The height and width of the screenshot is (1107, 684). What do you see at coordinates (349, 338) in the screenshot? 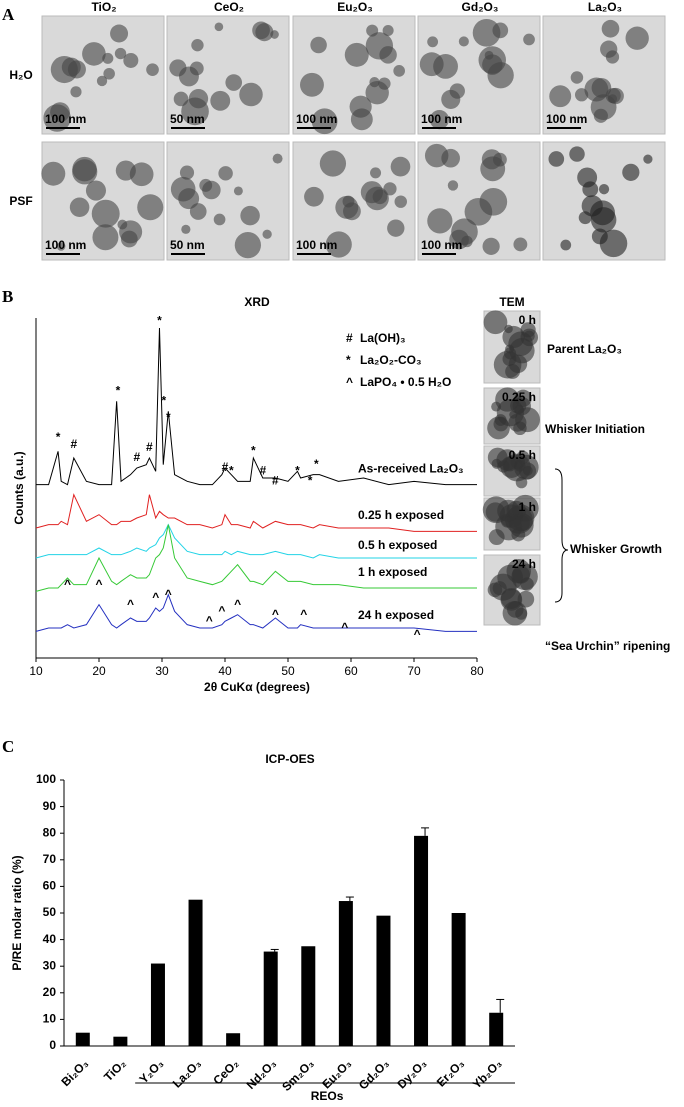
I see `legend-symbol: #` at bounding box center [349, 338].